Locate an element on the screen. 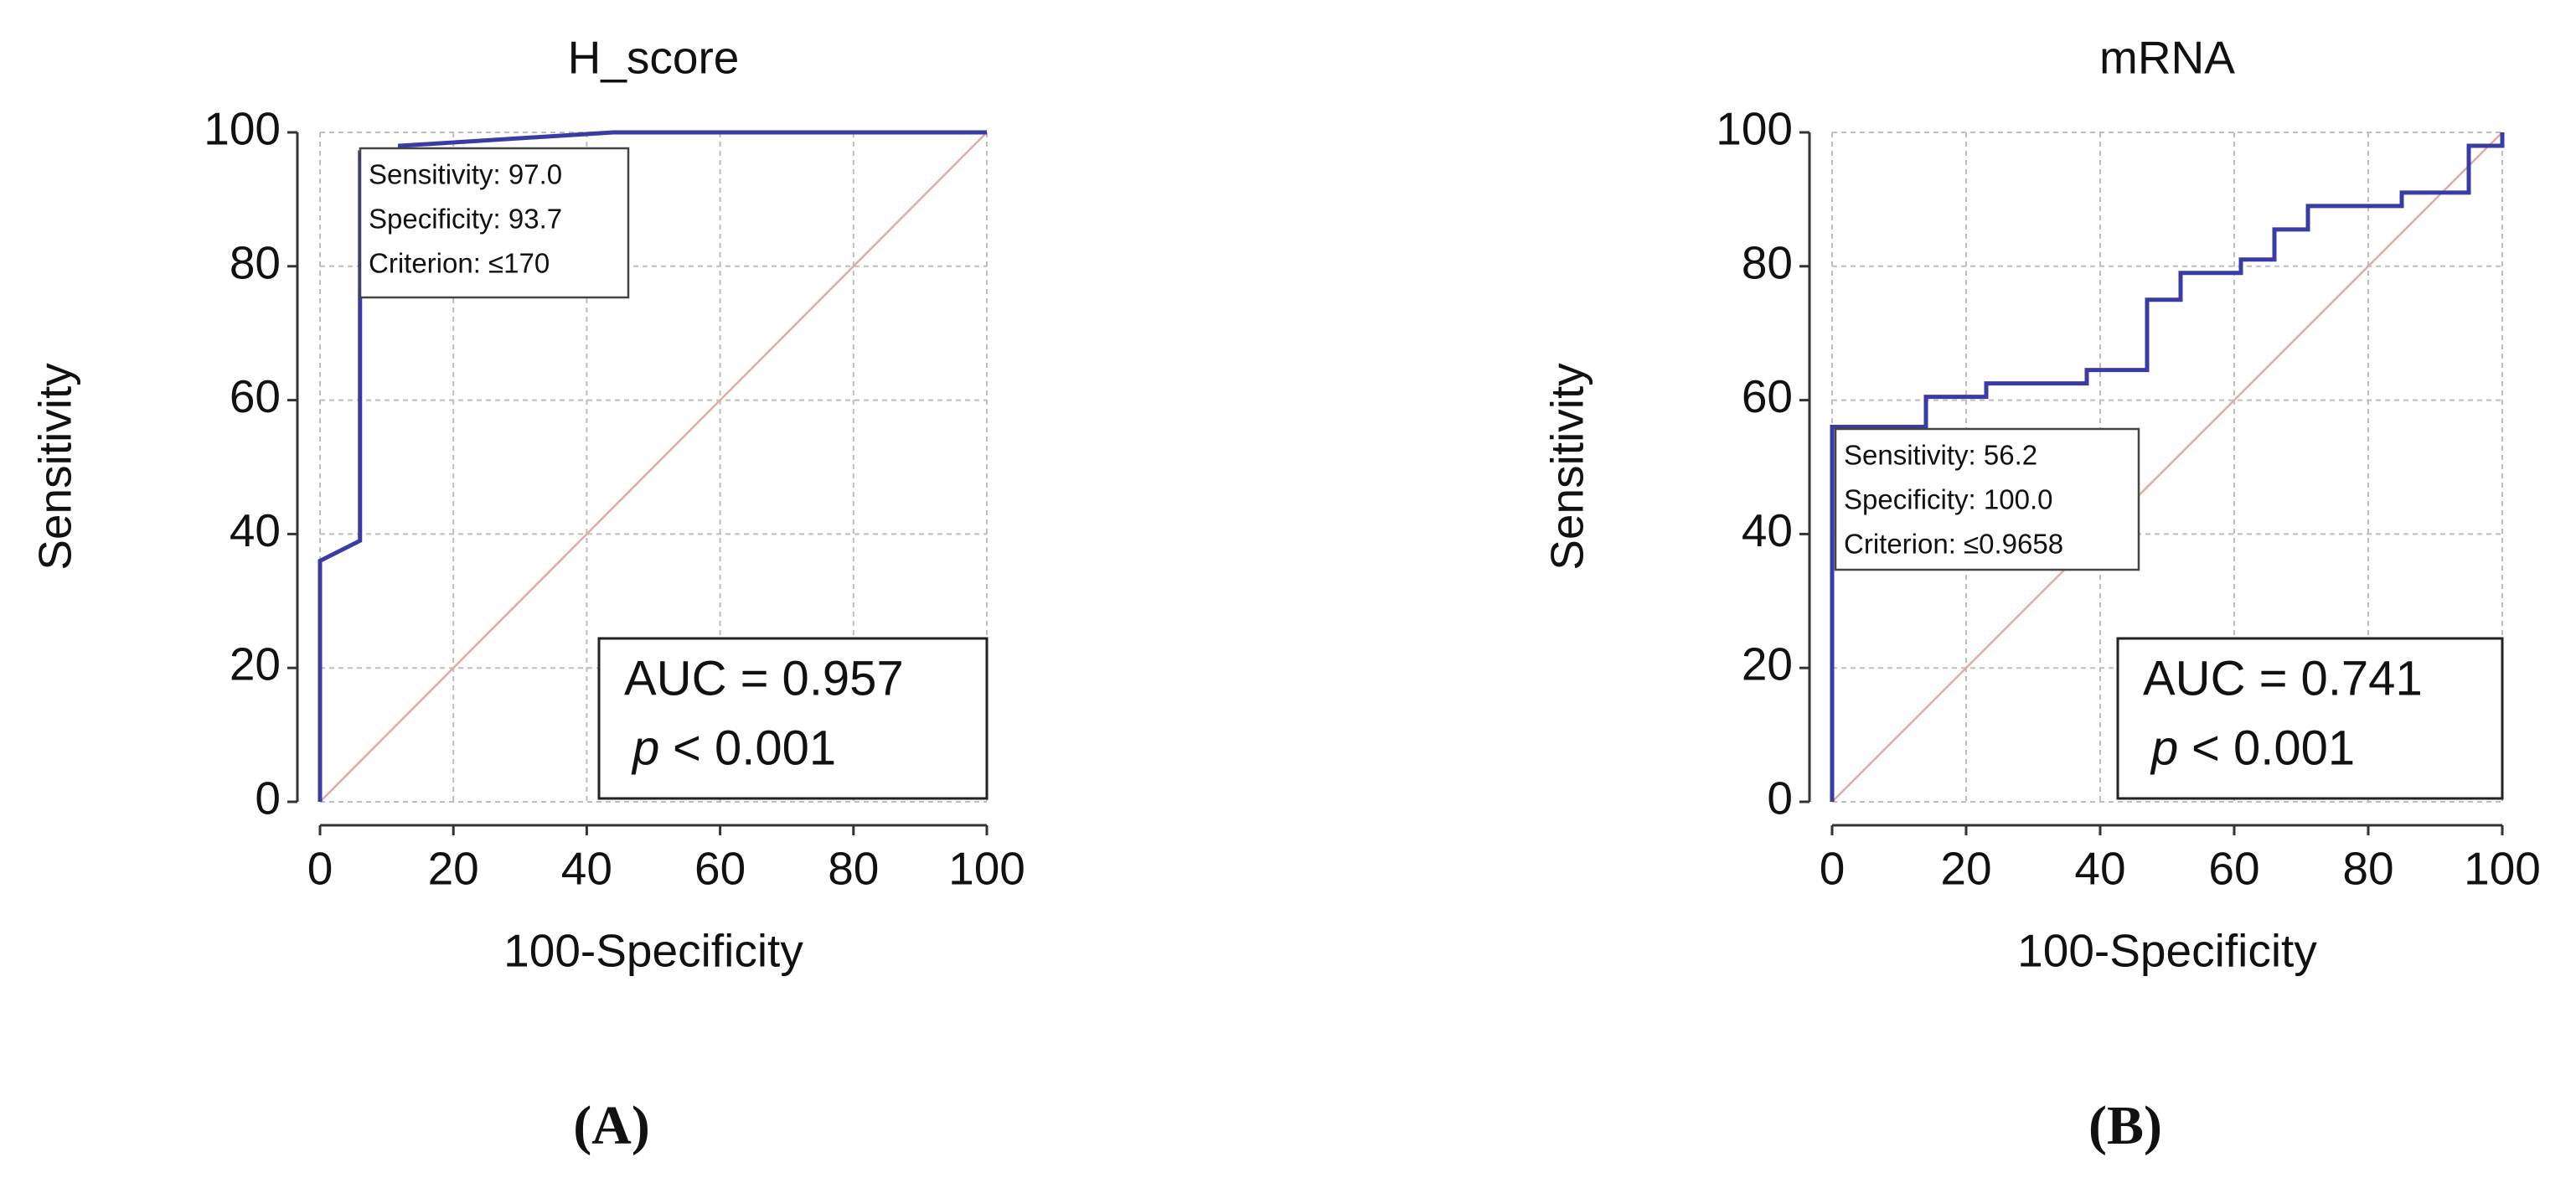  roc-curve is located at coordinates (2167, 467).